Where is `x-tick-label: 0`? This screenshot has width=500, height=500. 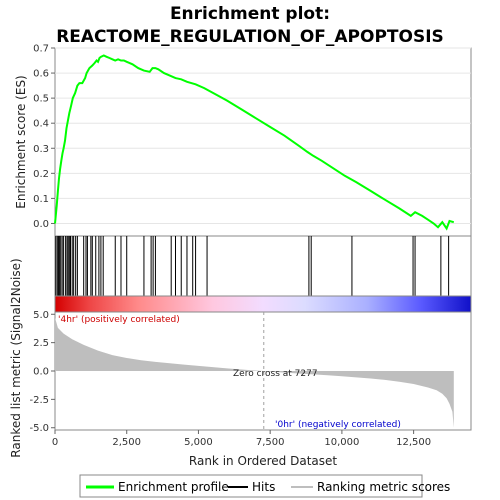 x-tick-label: 0 is located at coordinates (55, 442).